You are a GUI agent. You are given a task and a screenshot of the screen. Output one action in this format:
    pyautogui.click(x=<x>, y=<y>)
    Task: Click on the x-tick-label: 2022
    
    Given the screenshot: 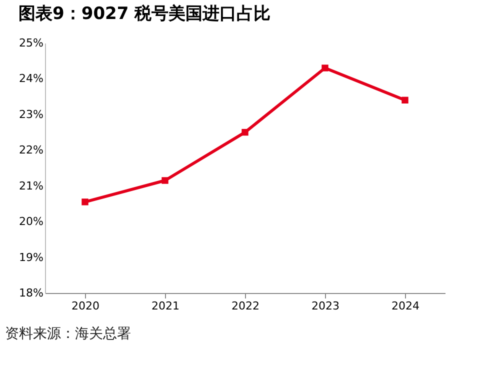 What is the action you would take?
    pyautogui.click(x=246, y=306)
    